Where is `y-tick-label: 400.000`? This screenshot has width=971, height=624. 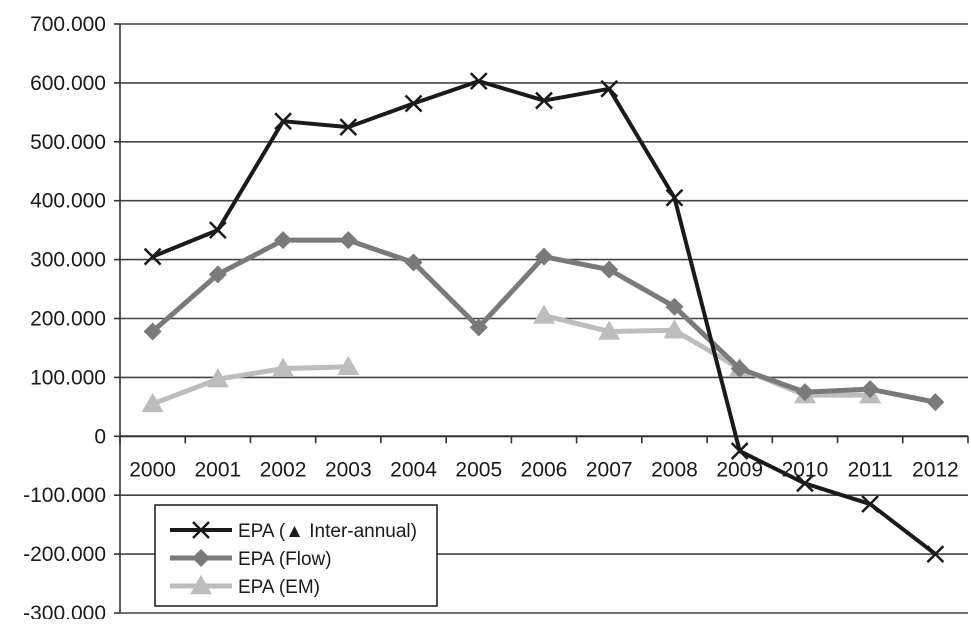 y-tick-label: 400.000 is located at coordinates (68, 201).